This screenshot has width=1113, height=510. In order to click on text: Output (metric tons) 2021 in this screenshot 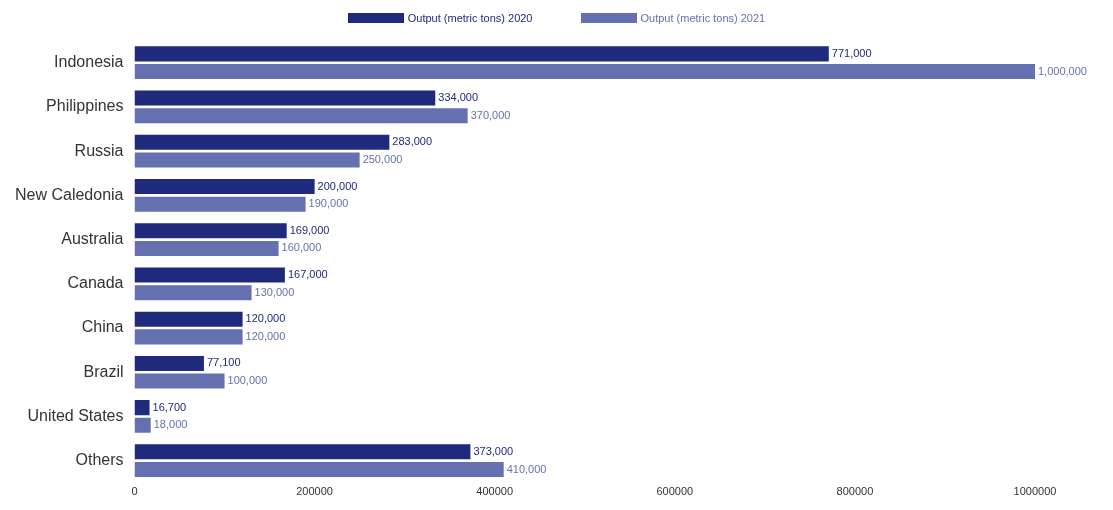, I will do `click(703, 18)`.